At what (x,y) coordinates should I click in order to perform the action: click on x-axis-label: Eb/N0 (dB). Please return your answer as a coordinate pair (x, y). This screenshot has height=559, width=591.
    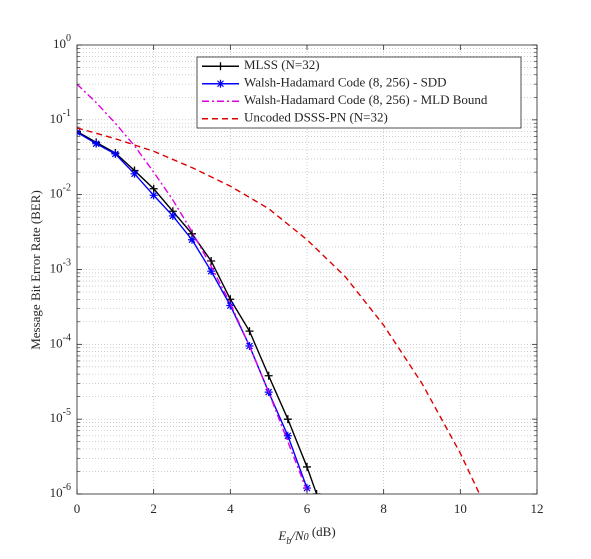
    Looking at the image, I should click on (306, 535).